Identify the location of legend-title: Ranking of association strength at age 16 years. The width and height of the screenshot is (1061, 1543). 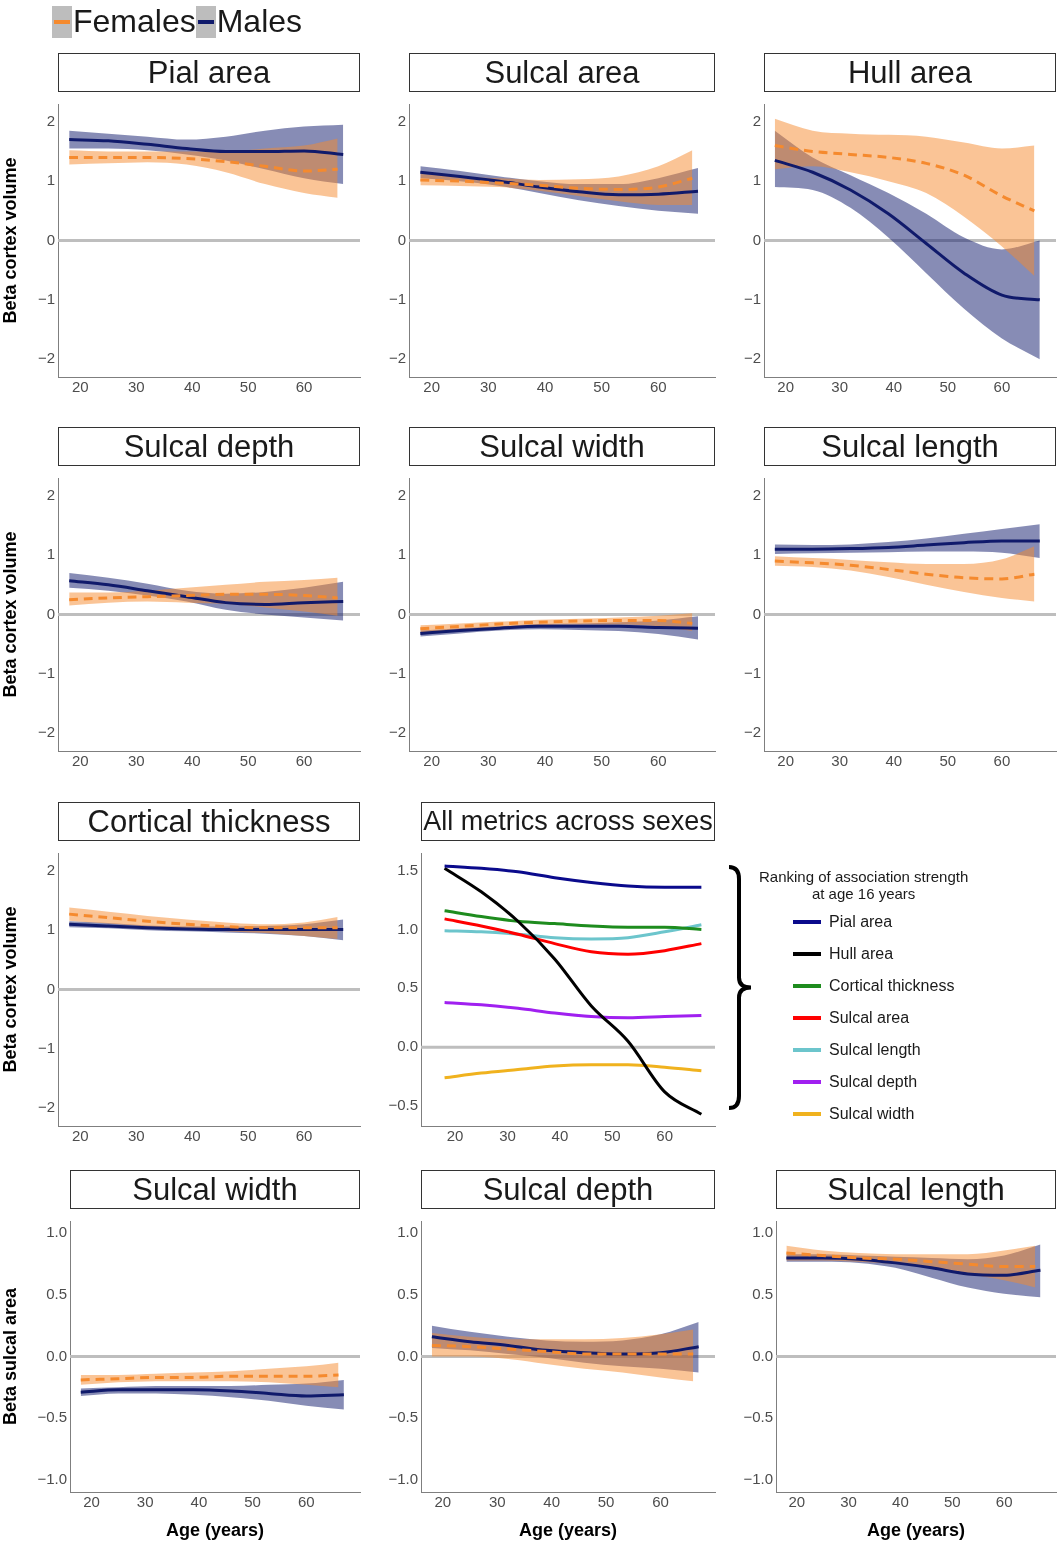
(864, 885).